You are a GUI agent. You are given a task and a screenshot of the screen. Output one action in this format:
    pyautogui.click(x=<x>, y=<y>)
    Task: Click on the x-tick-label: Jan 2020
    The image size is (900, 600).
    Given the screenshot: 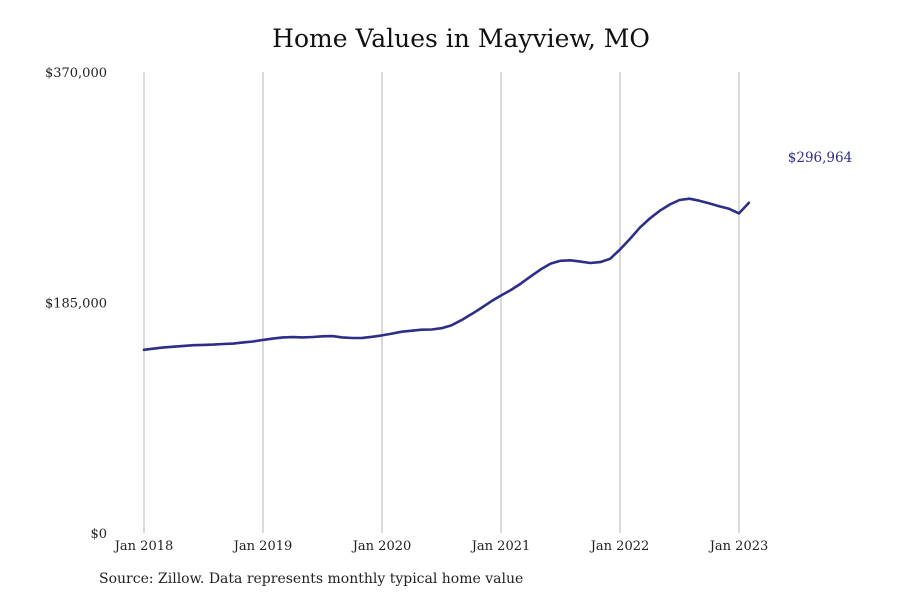 What is the action you would take?
    pyautogui.click(x=381, y=546)
    